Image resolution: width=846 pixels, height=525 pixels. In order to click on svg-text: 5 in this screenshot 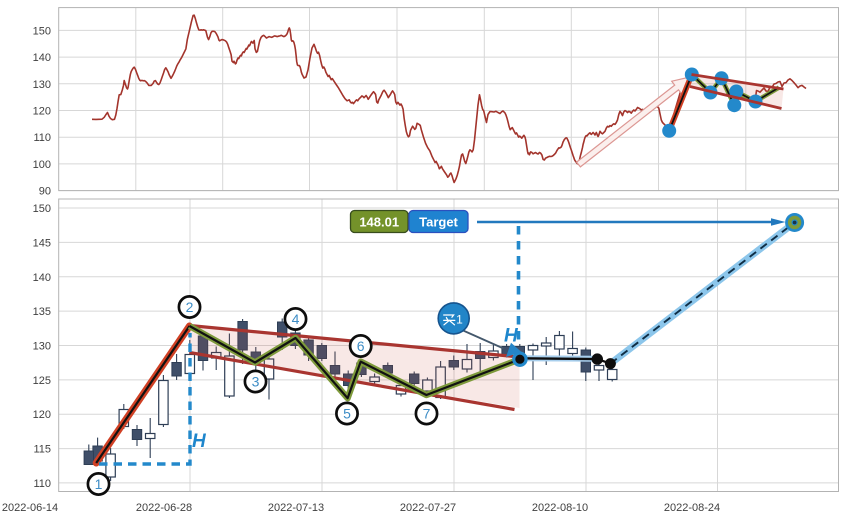, I will do `click(347, 414)`.